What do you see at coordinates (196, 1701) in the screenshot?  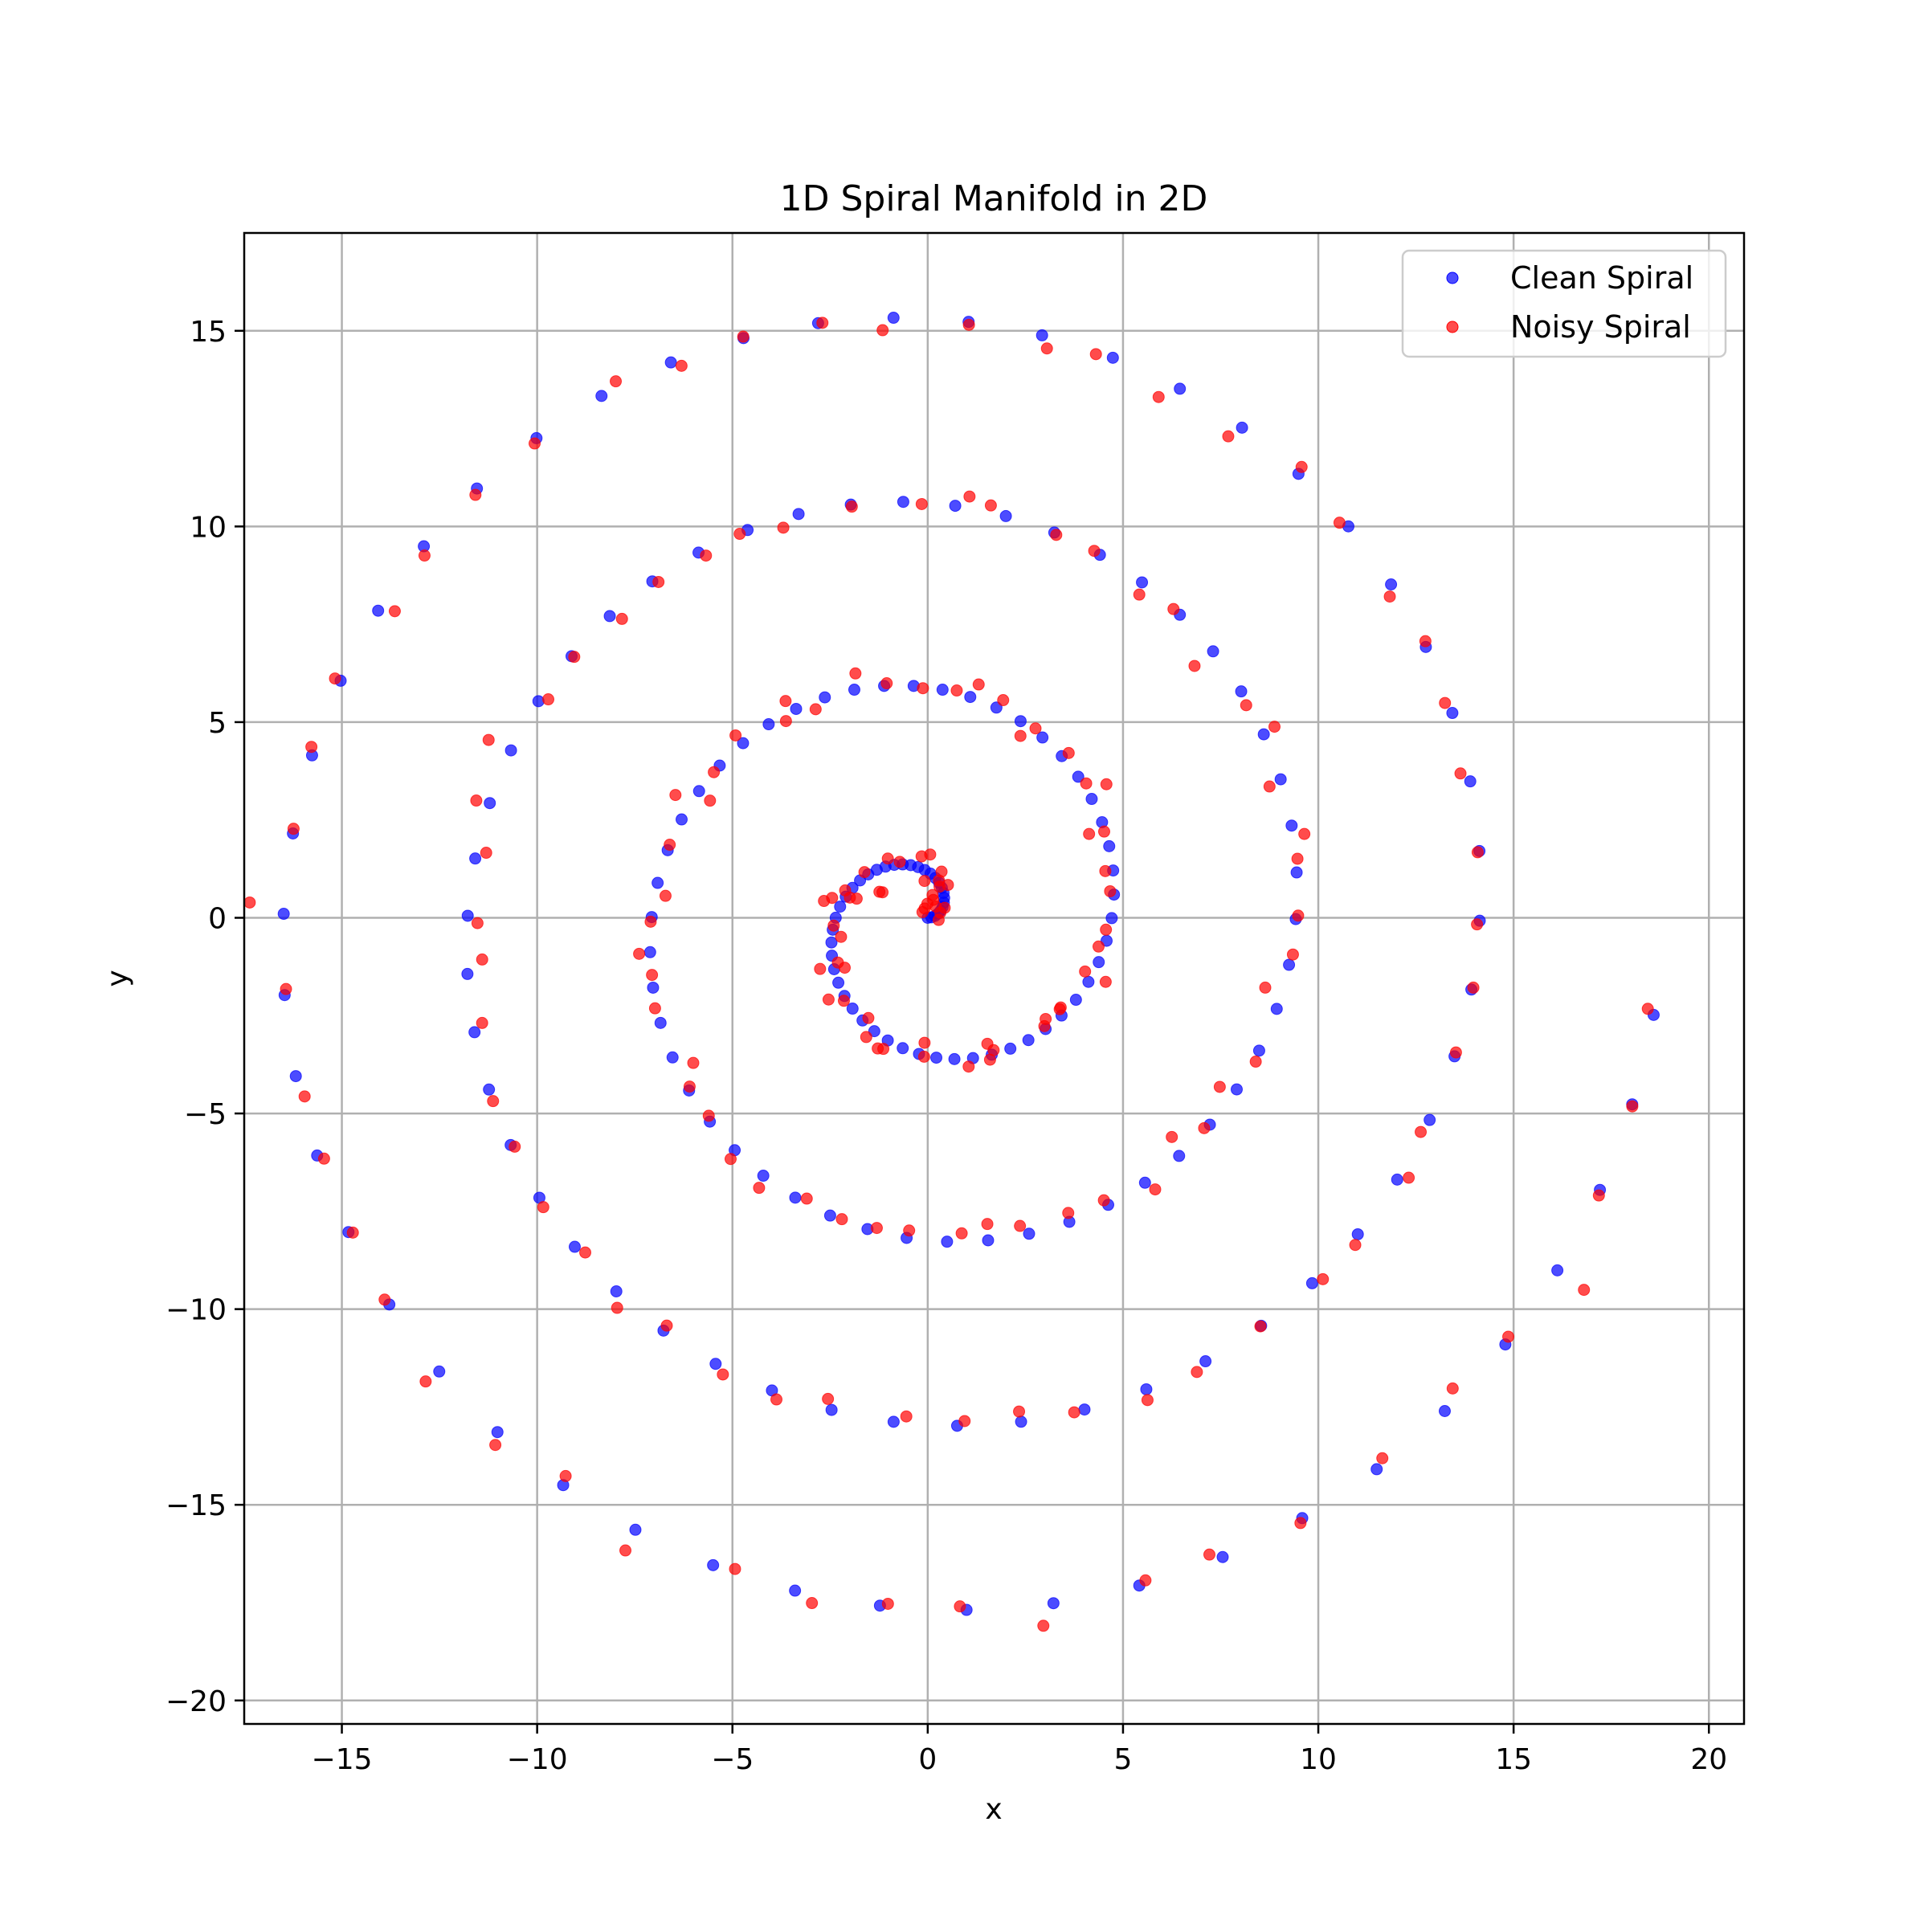 I see `y-tick-label: −20` at bounding box center [196, 1701].